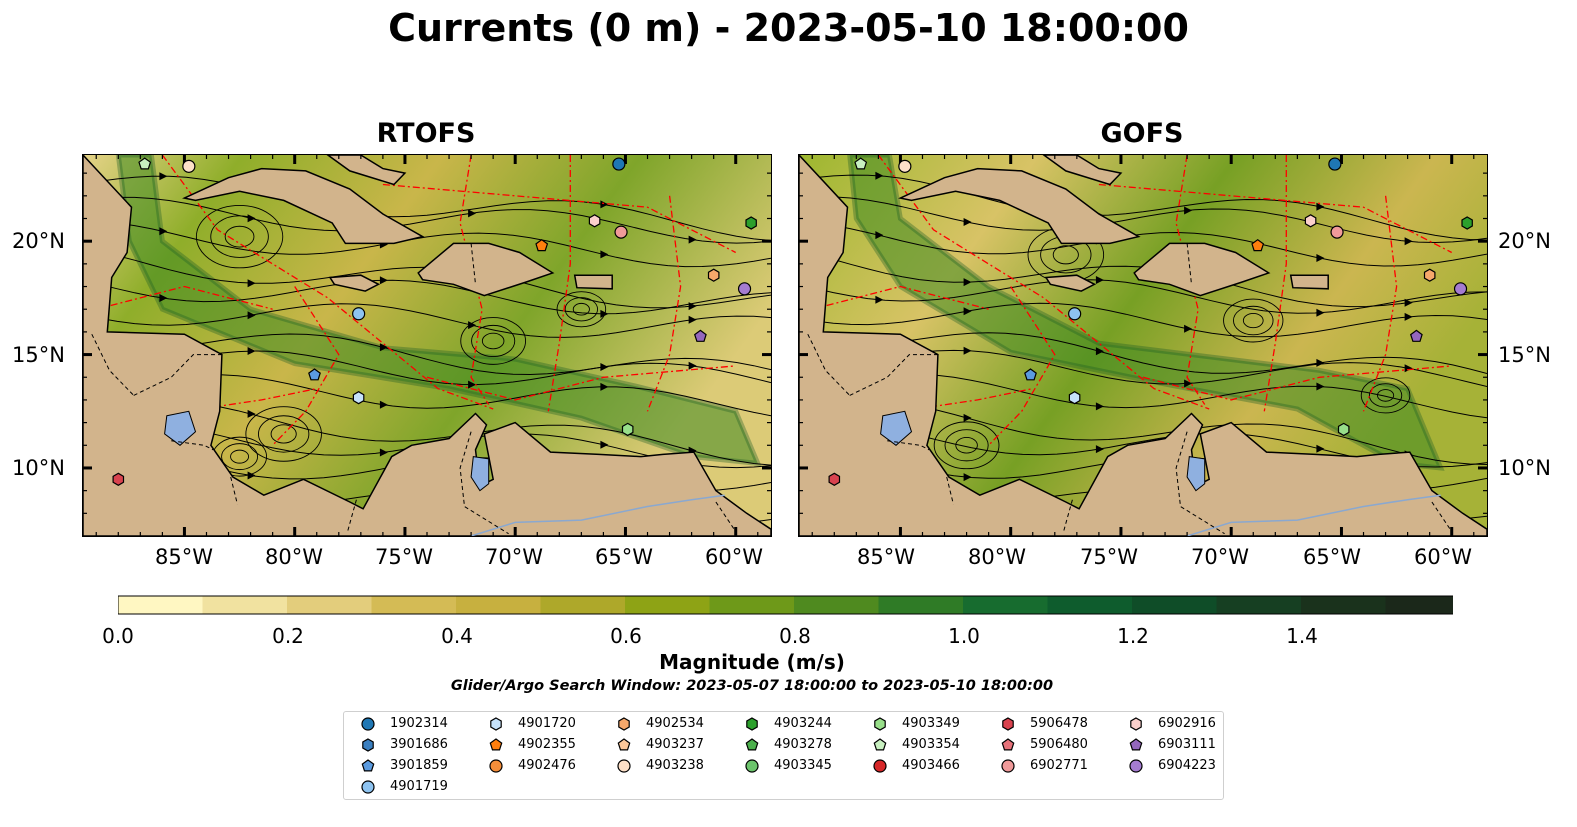  Describe the element at coordinates (1187, 744) in the screenshot. I see `legend-label: 6903111` at that location.